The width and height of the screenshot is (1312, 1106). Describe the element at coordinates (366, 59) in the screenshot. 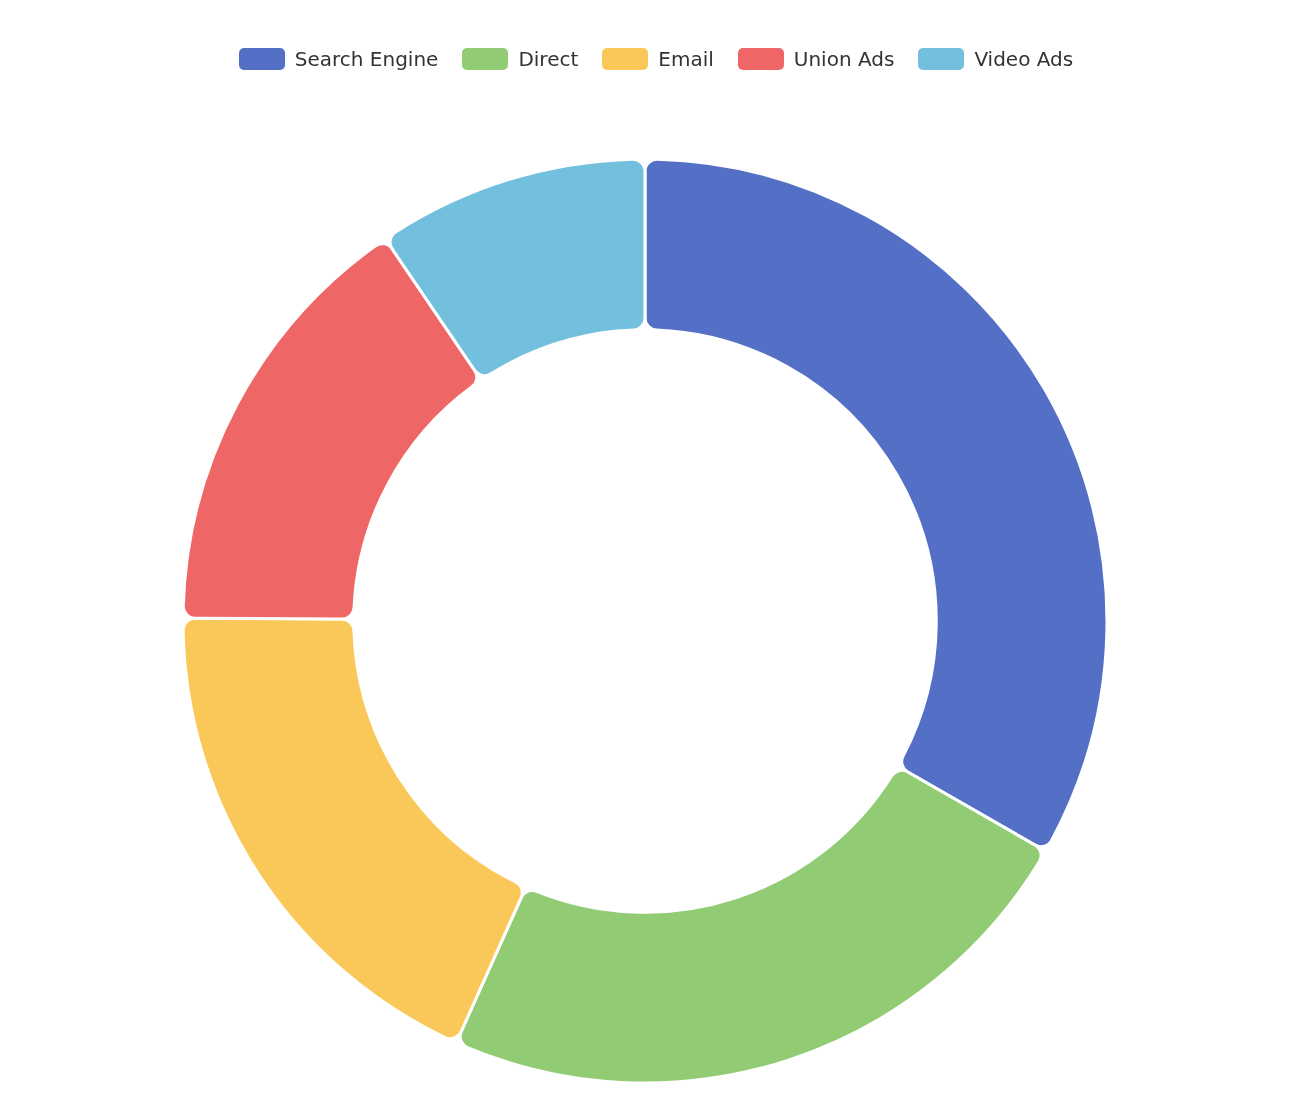

I see `legend-label: Search Engine` at that location.